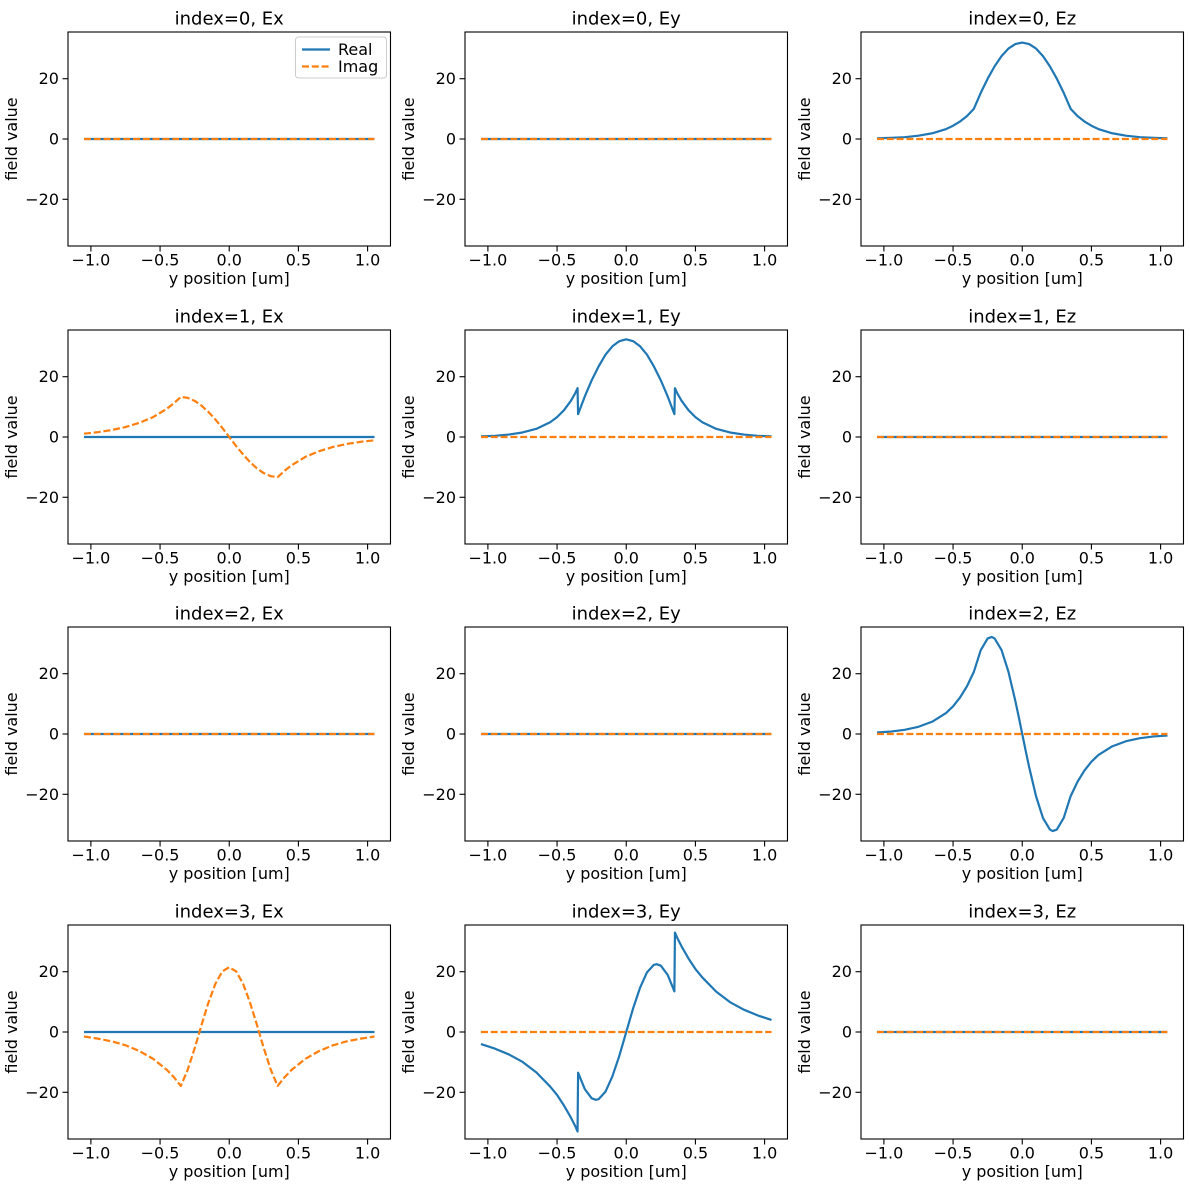  What do you see at coordinates (229, 1026) in the screenshot?
I see `imag-line` at bounding box center [229, 1026].